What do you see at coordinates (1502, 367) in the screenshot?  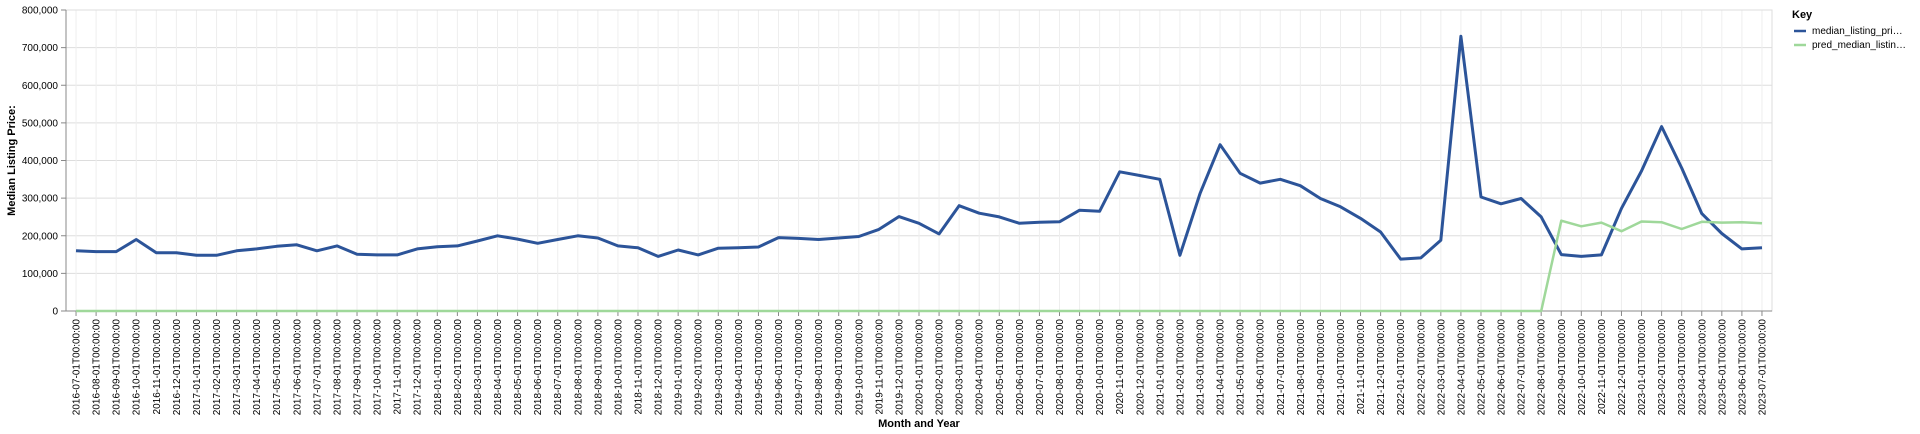 I see `x-tick-label: 2022-06-01T00:00:00` at bounding box center [1502, 367].